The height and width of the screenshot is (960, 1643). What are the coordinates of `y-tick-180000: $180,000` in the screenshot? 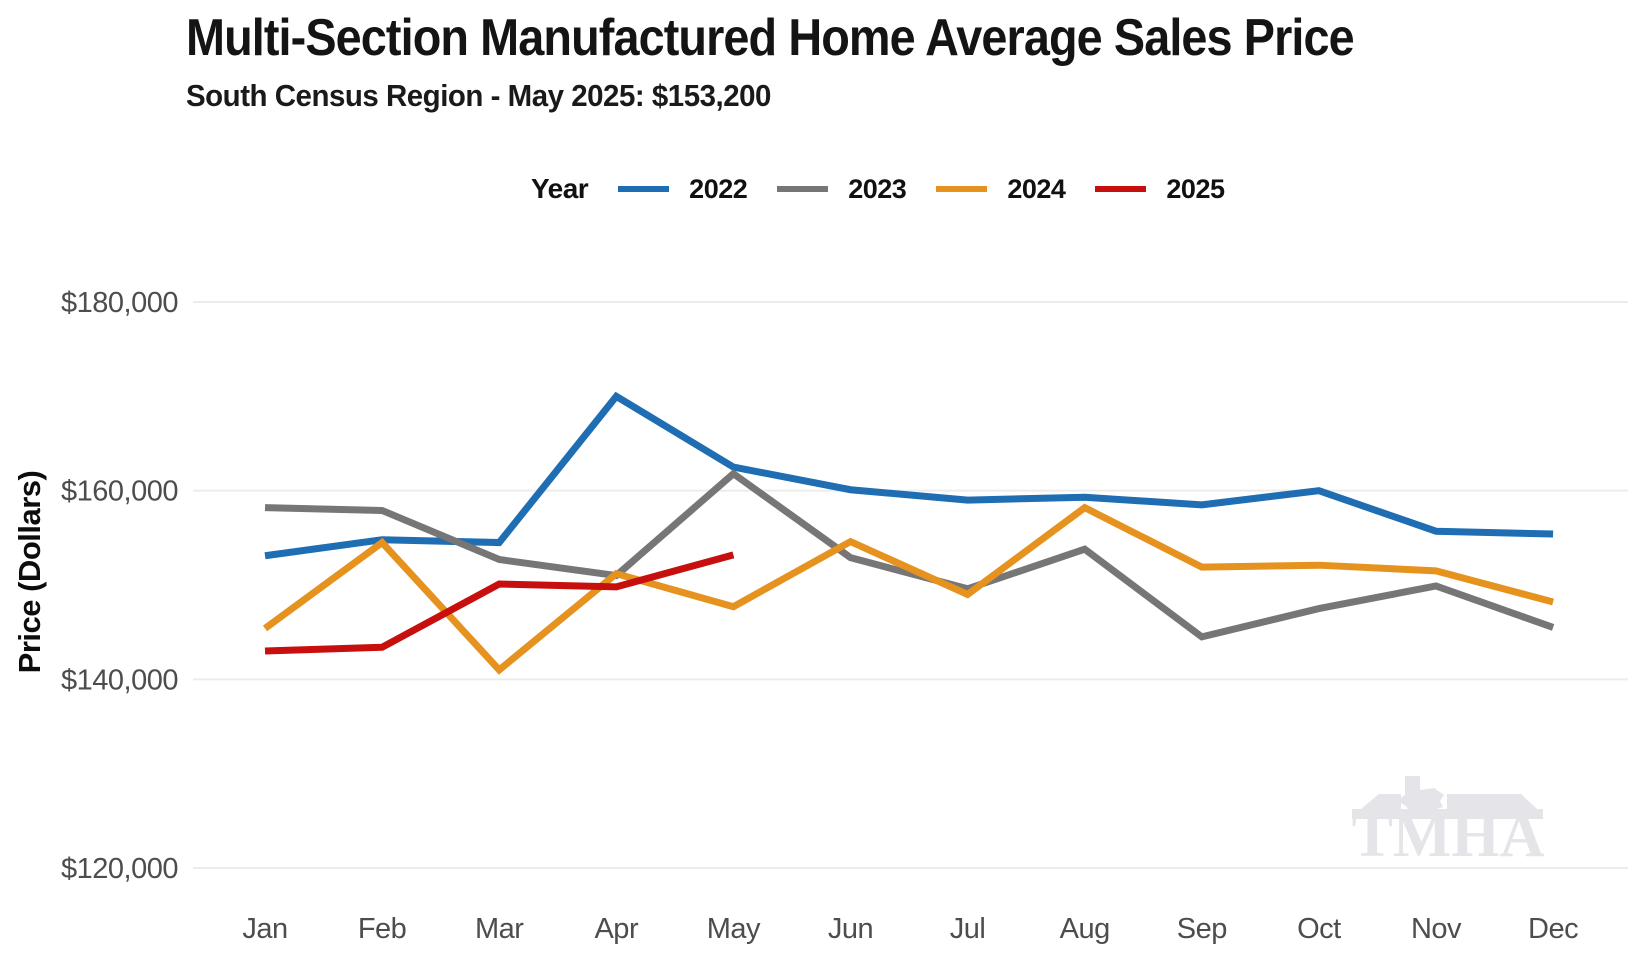 It's located at (119, 303).